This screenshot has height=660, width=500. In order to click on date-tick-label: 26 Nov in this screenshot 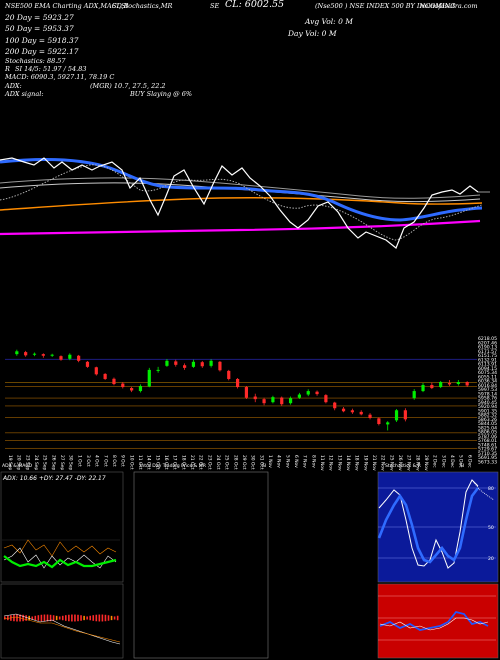, I will do `click(400, 463)`.